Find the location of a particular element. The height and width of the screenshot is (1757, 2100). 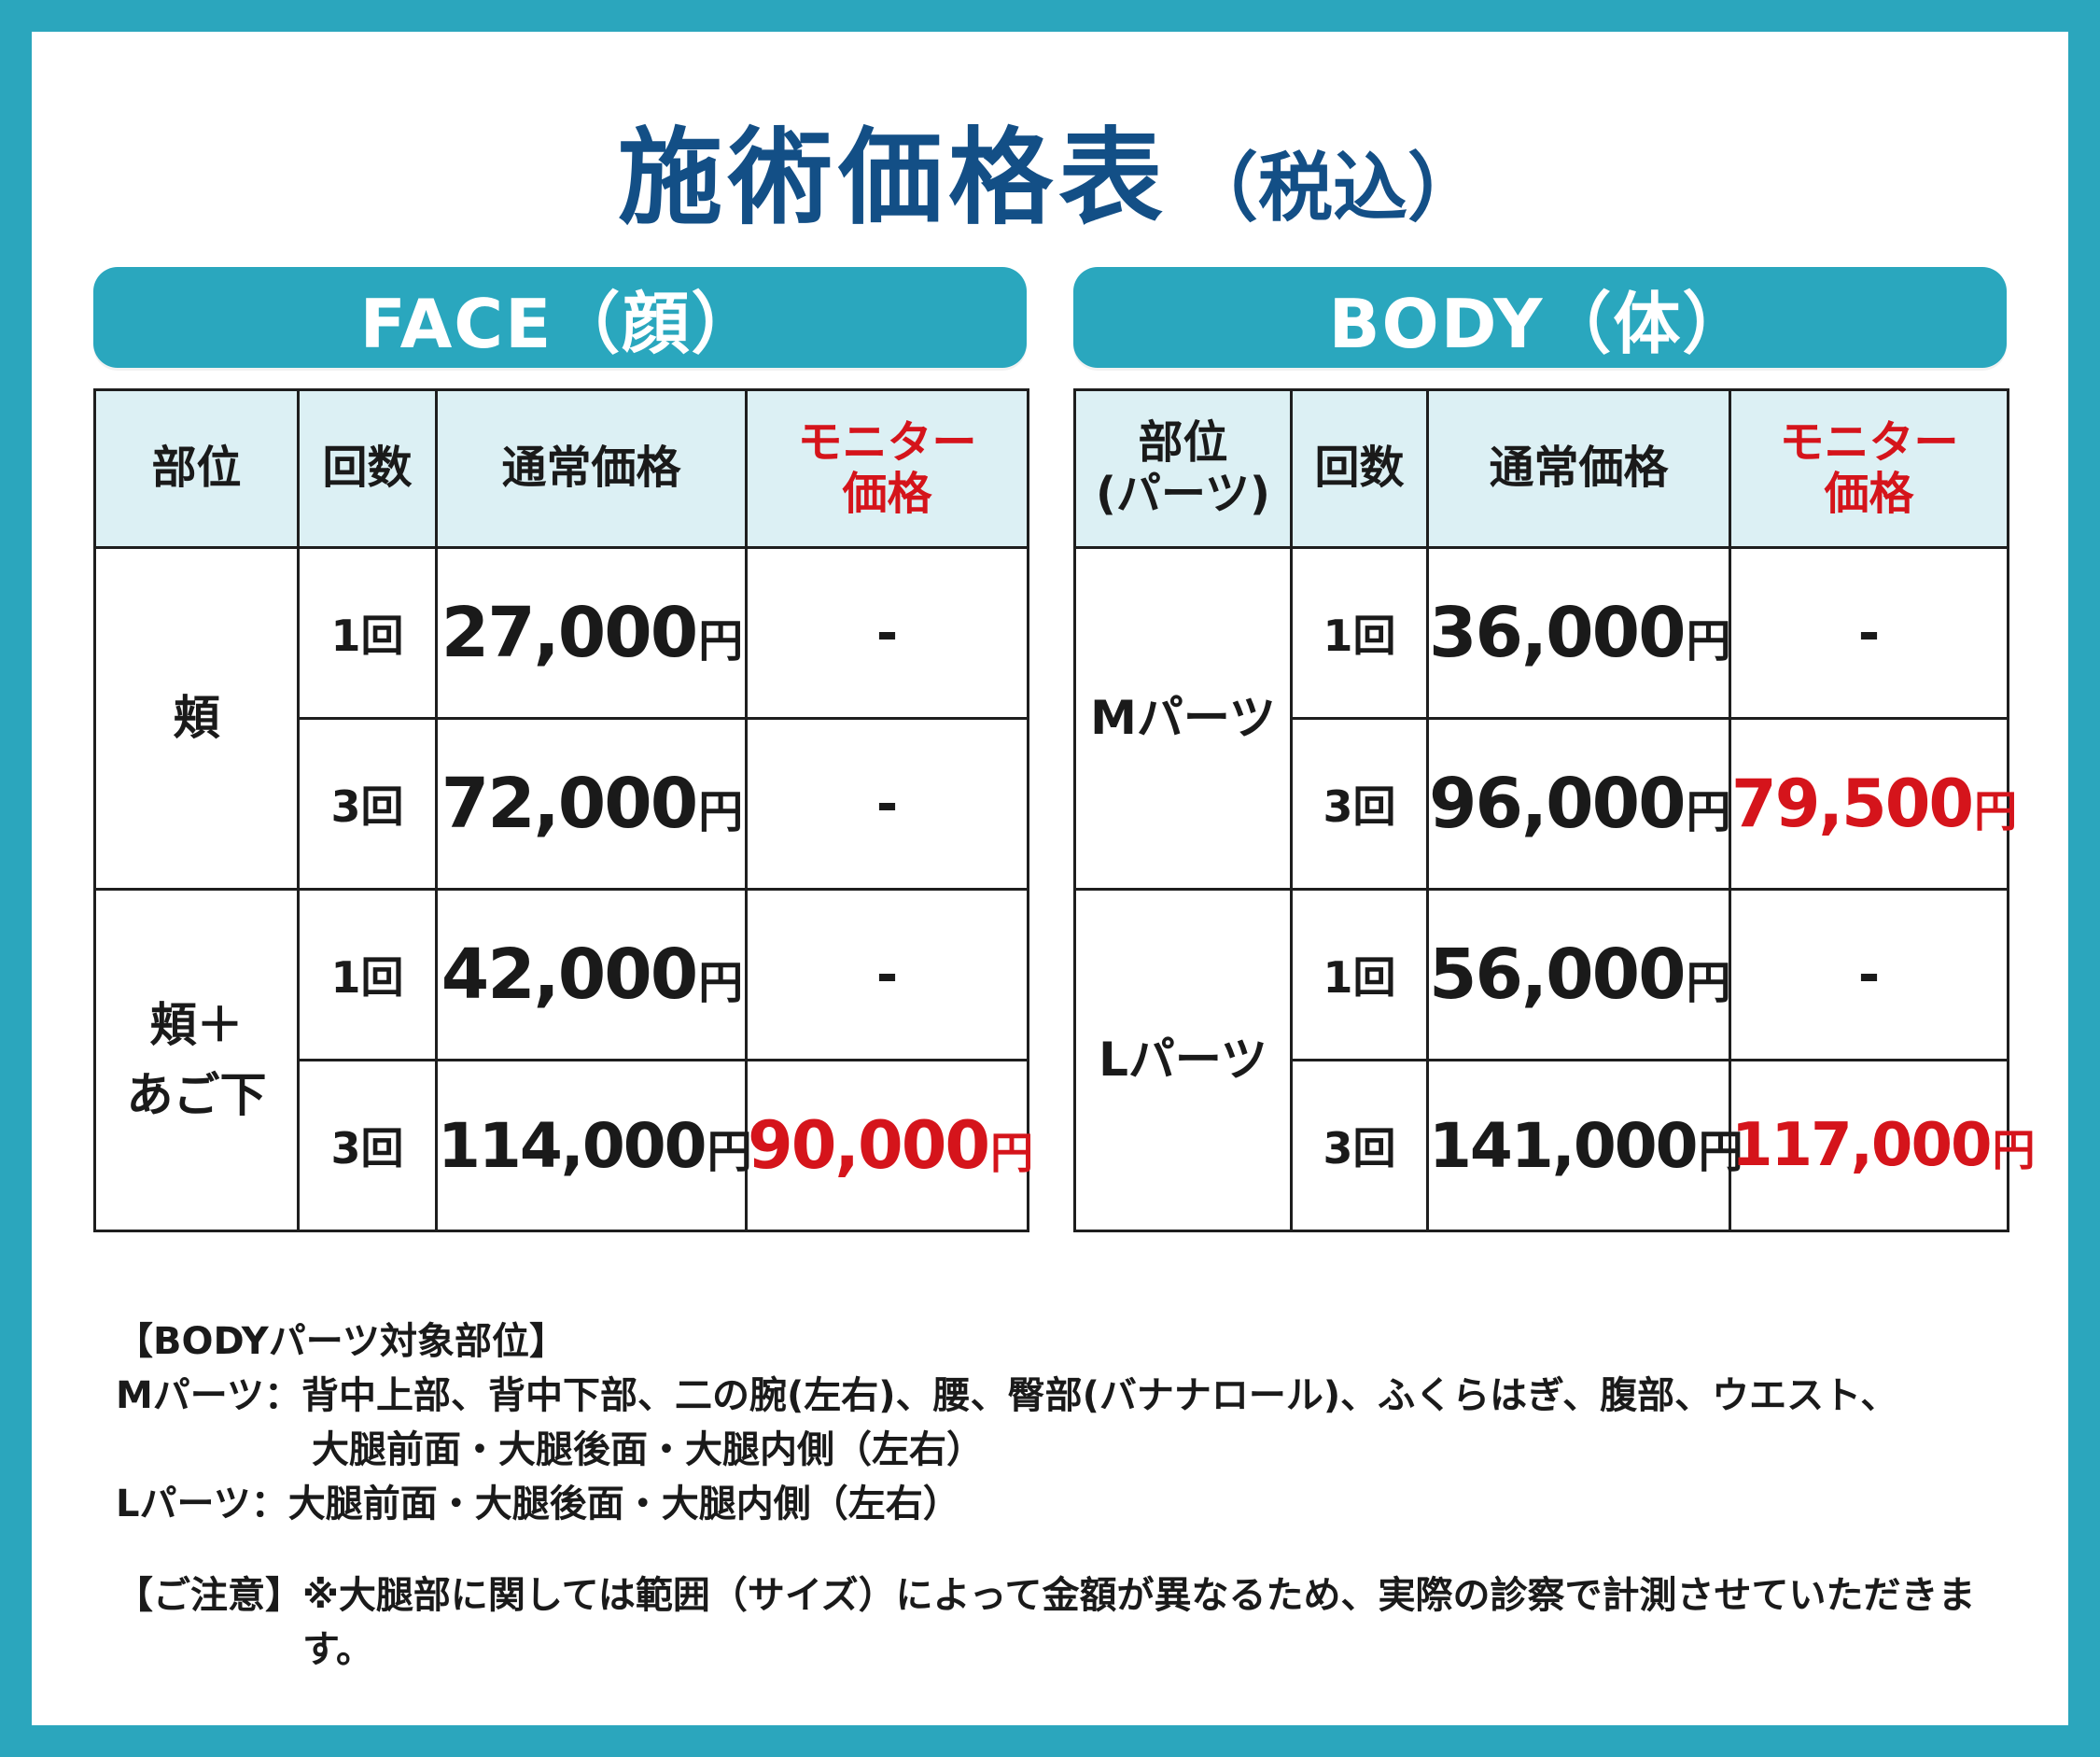

table-header-row: 部位 回数 通常価格 モニター 価格 is located at coordinates (561, 468).